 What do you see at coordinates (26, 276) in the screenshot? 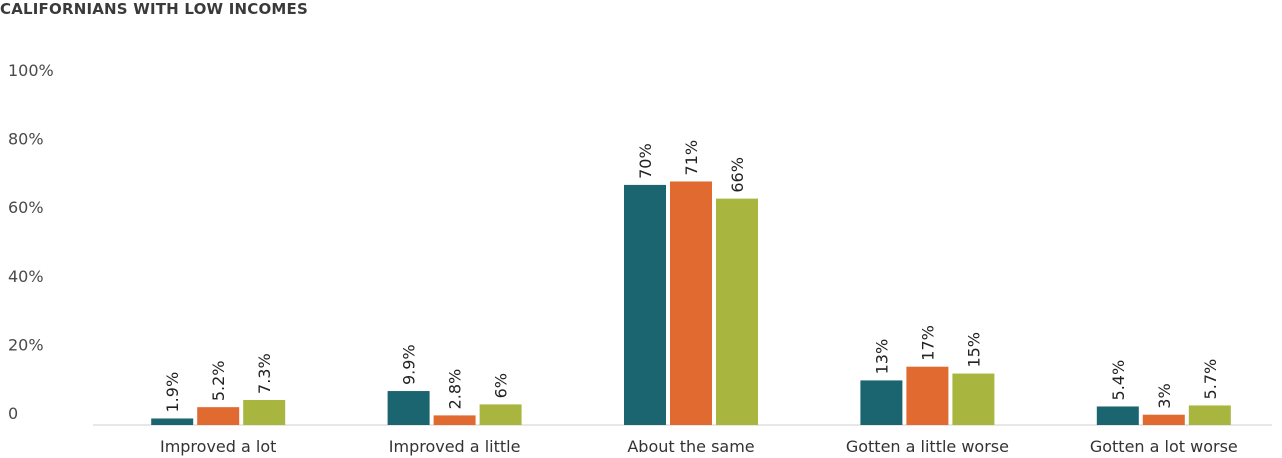
I see `y-tick-label: 40%` at bounding box center [26, 276].